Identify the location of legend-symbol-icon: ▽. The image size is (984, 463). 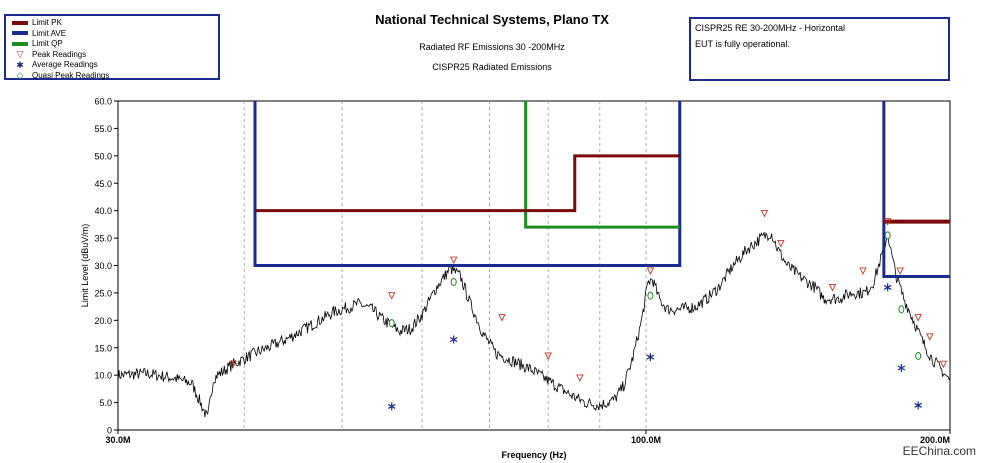
(20, 54).